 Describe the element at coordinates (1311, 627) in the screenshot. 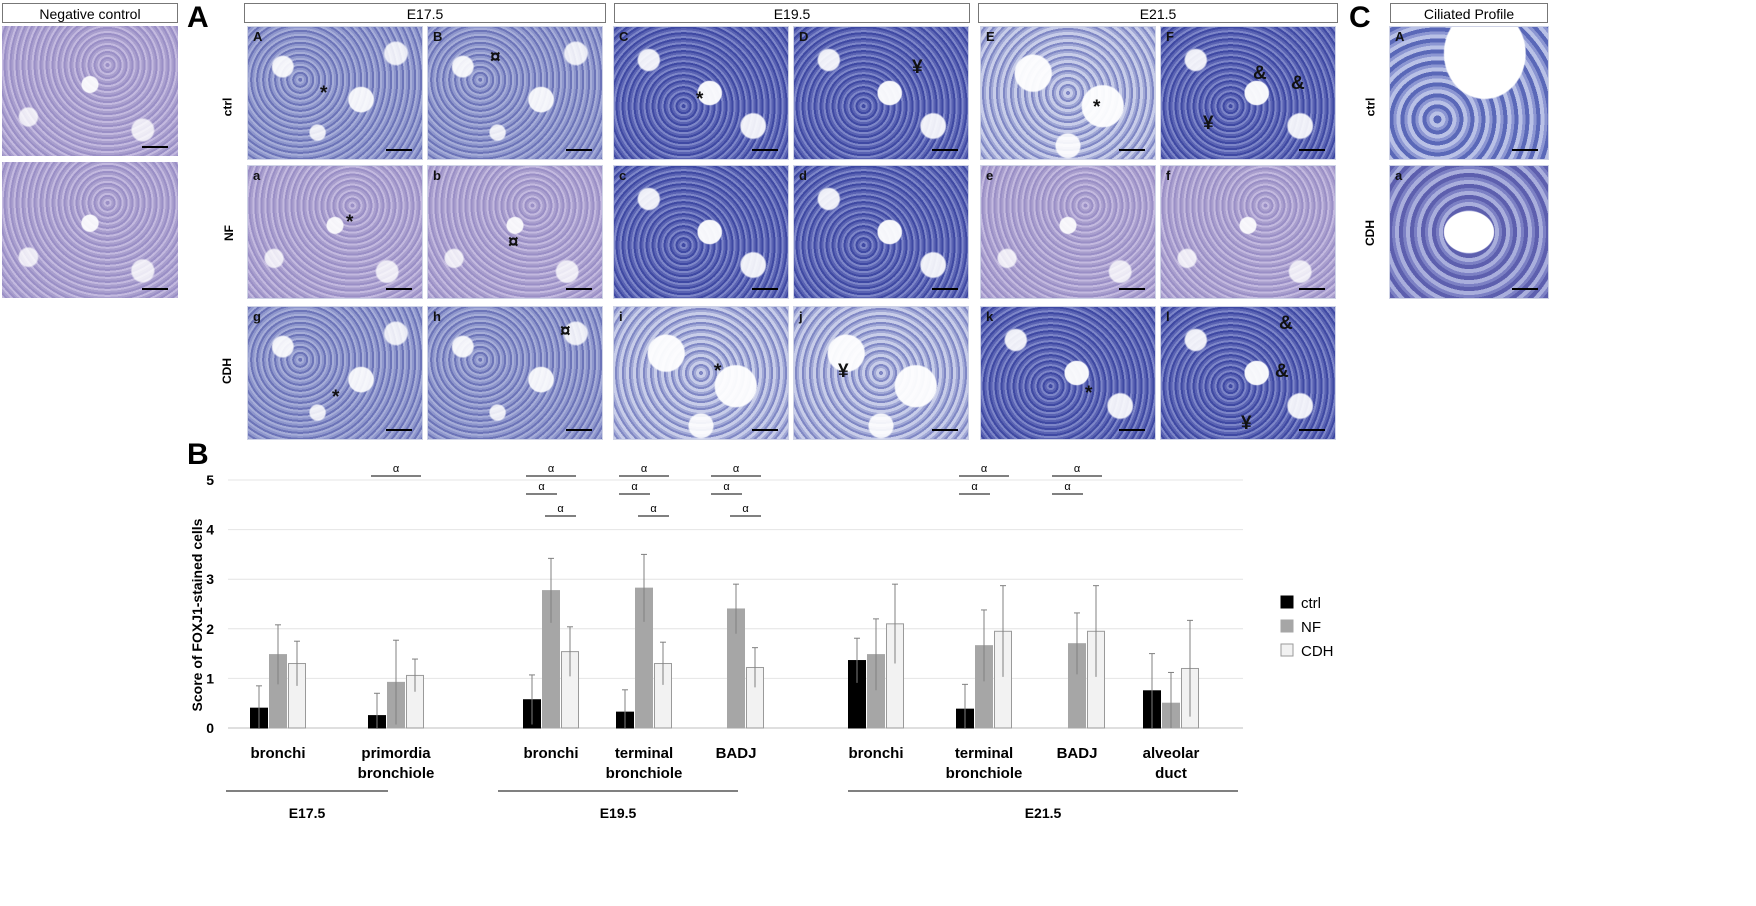

I see `legend-label-NF: NF` at that location.